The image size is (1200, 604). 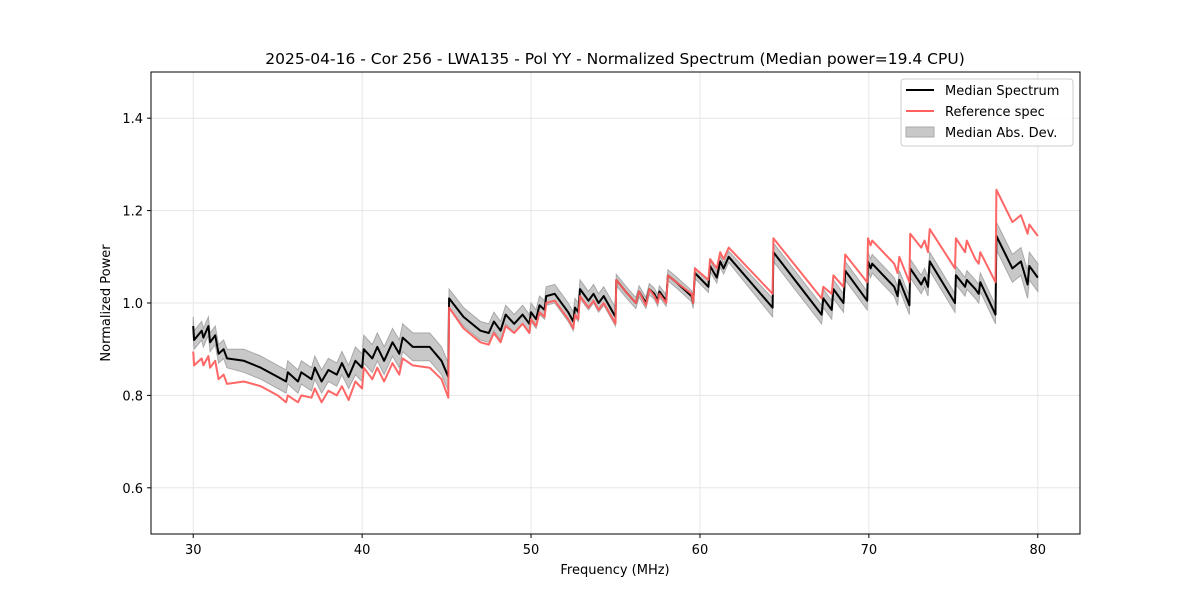 What do you see at coordinates (1002, 91) in the screenshot?
I see `legend-median-label: Median Spectrum` at bounding box center [1002, 91].